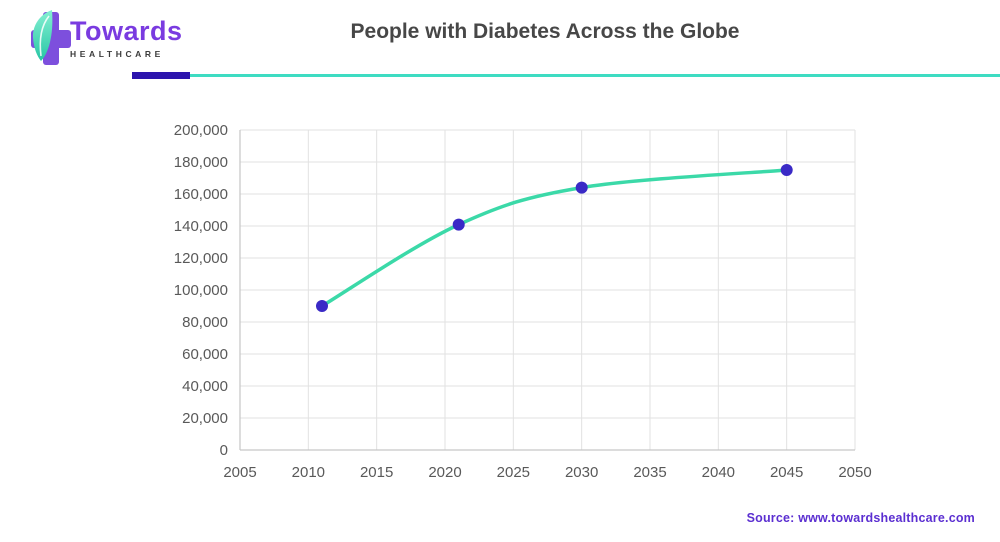  Describe the element at coordinates (718, 472) in the screenshot. I see `x-tick-label: 2040` at that location.